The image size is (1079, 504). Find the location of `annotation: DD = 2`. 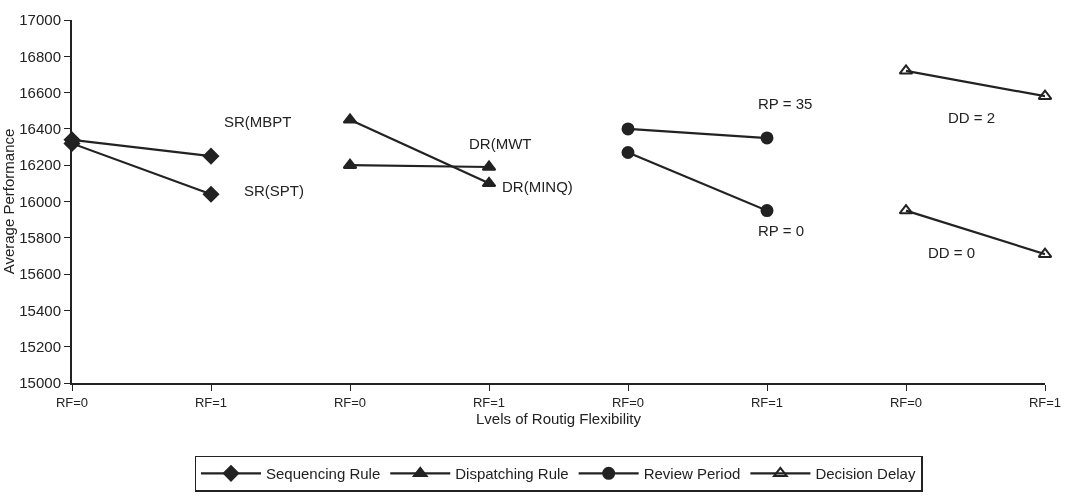

annotation: DD = 2 is located at coordinates (972, 117).